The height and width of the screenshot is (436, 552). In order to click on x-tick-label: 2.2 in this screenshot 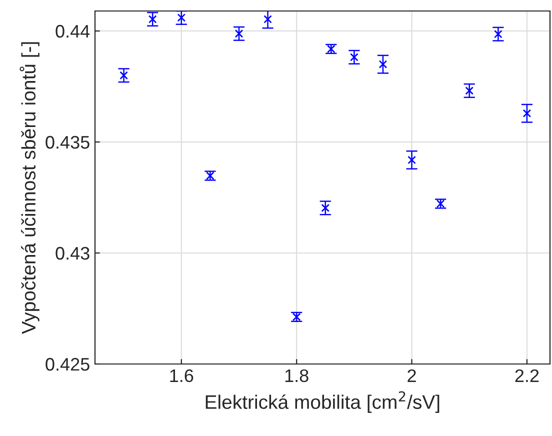, I will do `click(527, 375)`.